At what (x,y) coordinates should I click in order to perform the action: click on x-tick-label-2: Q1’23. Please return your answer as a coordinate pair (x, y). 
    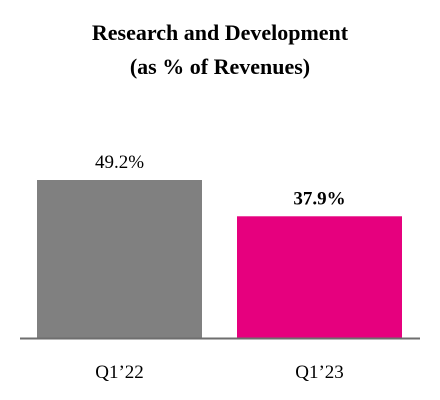
    Looking at the image, I should click on (319, 372).